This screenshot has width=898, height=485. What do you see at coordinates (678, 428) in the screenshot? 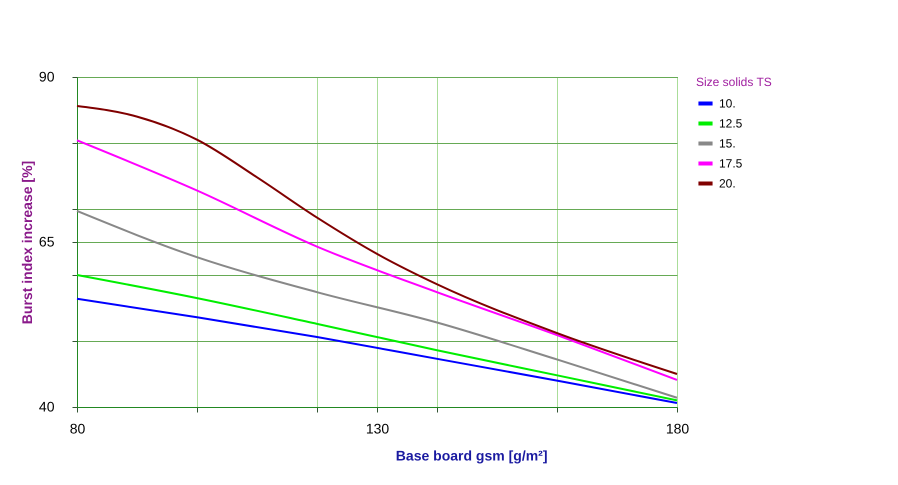
I see `x-tick-label: 180` at bounding box center [678, 428].